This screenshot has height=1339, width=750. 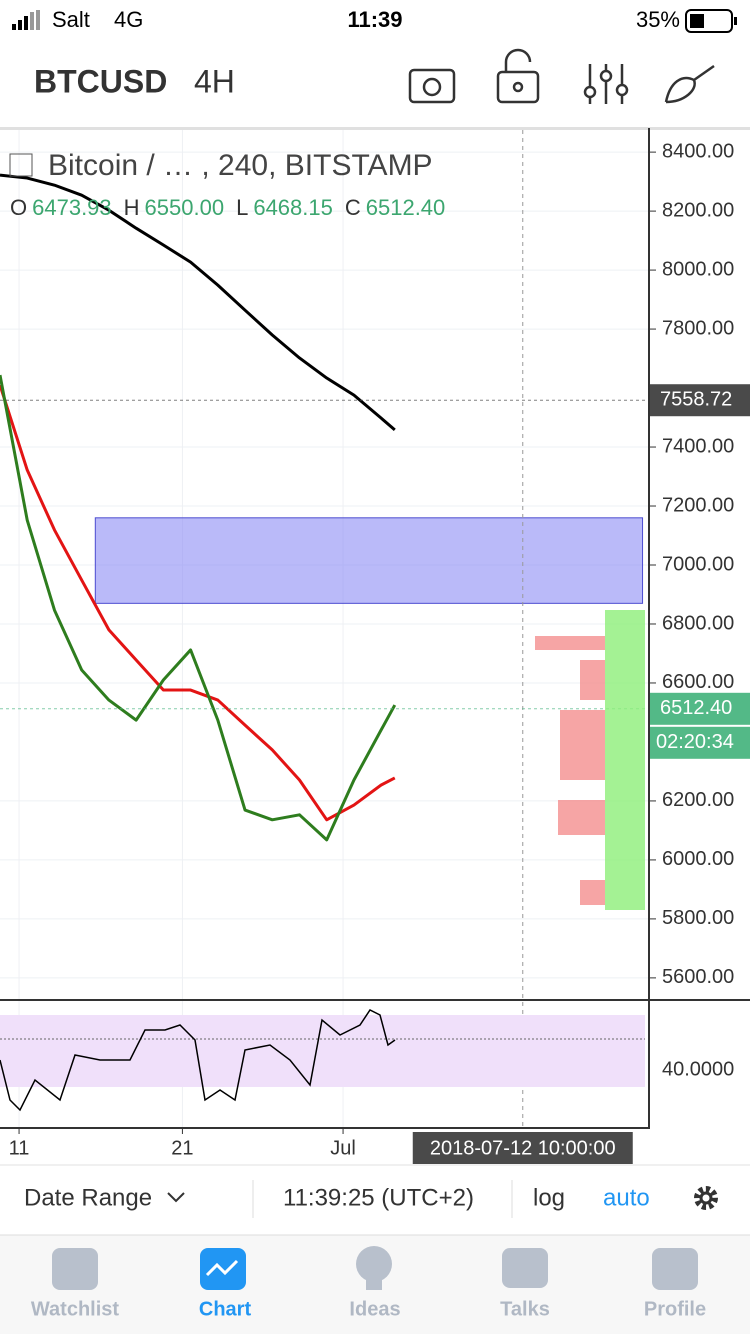 I want to click on log-button: log, so click(x=549, y=1197).